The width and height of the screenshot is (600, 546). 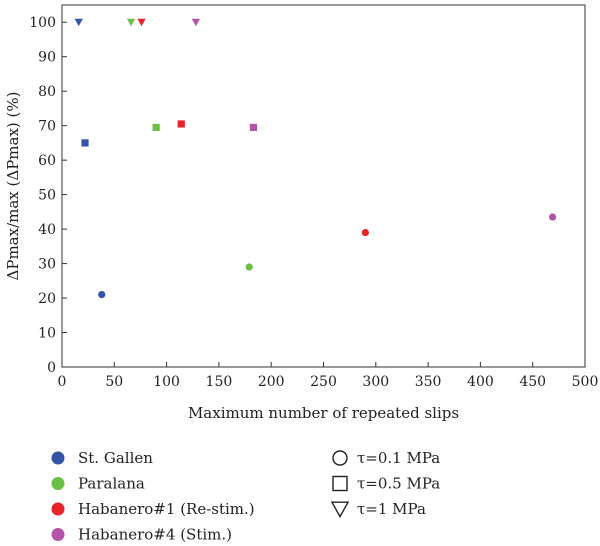 What do you see at coordinates (47, 265) in the screenshot?
I see `y-tick-label: 30` at bounding box center [47, 265].